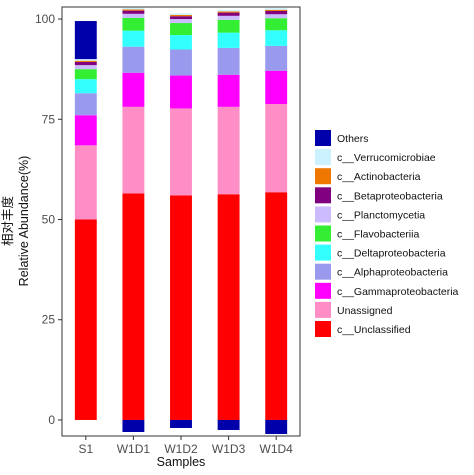  What do you see at coordinates (133, 59) in the screenshot?
I see `bar-w1d1-c-alphaproteobacteria` at bounding box center [133, 59].